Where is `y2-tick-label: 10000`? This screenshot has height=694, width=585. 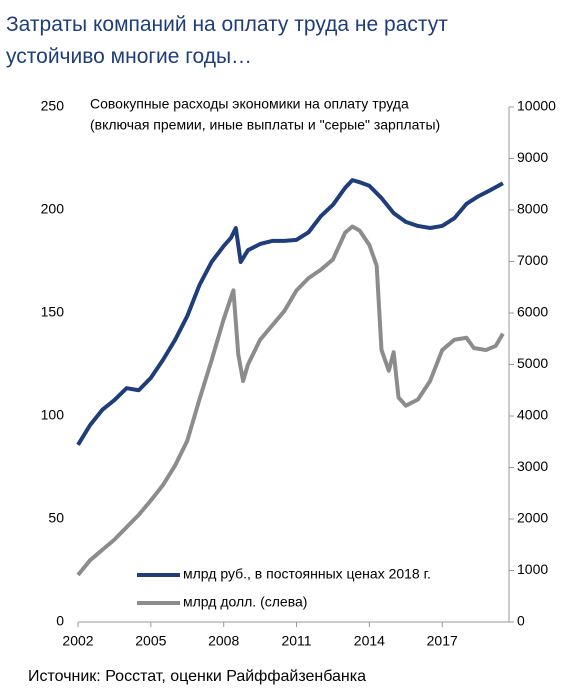
y2-tick-label: 10000 is located at coordinates (536, 106).